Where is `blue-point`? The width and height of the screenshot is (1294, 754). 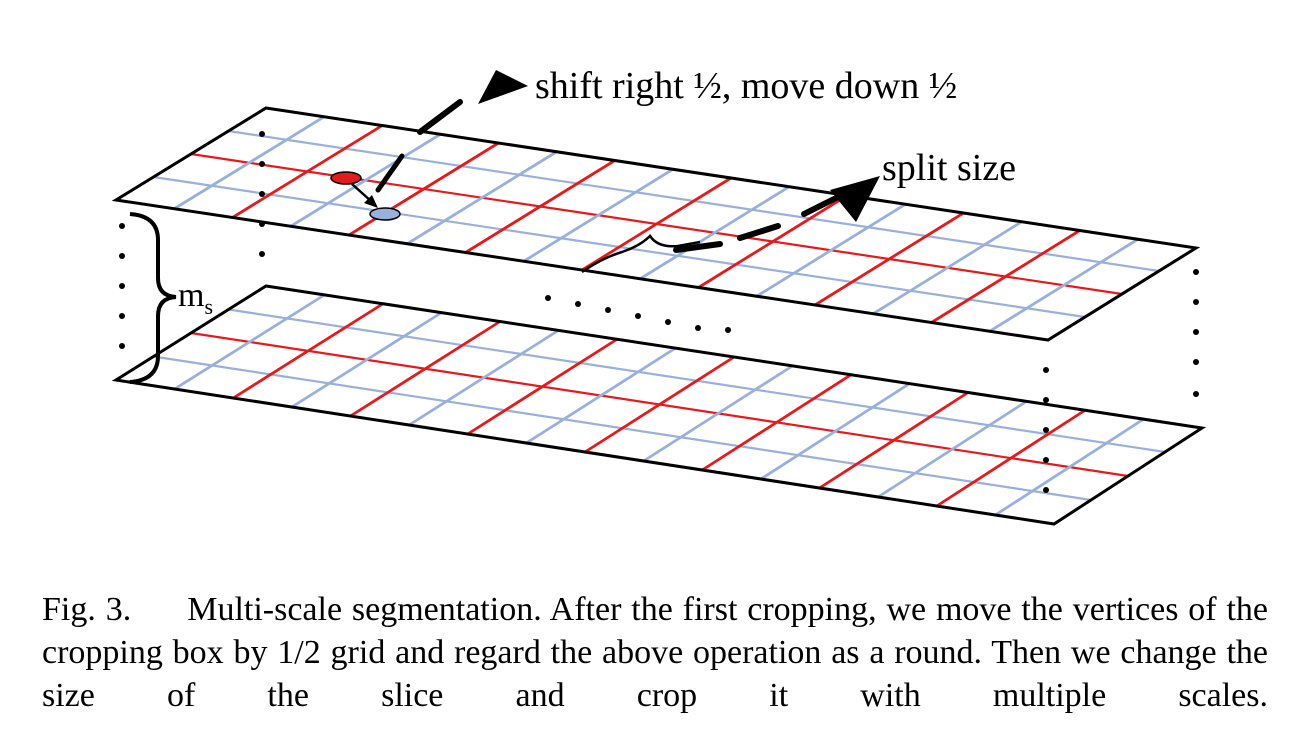
blue-point is located at coordinates (385, 214).